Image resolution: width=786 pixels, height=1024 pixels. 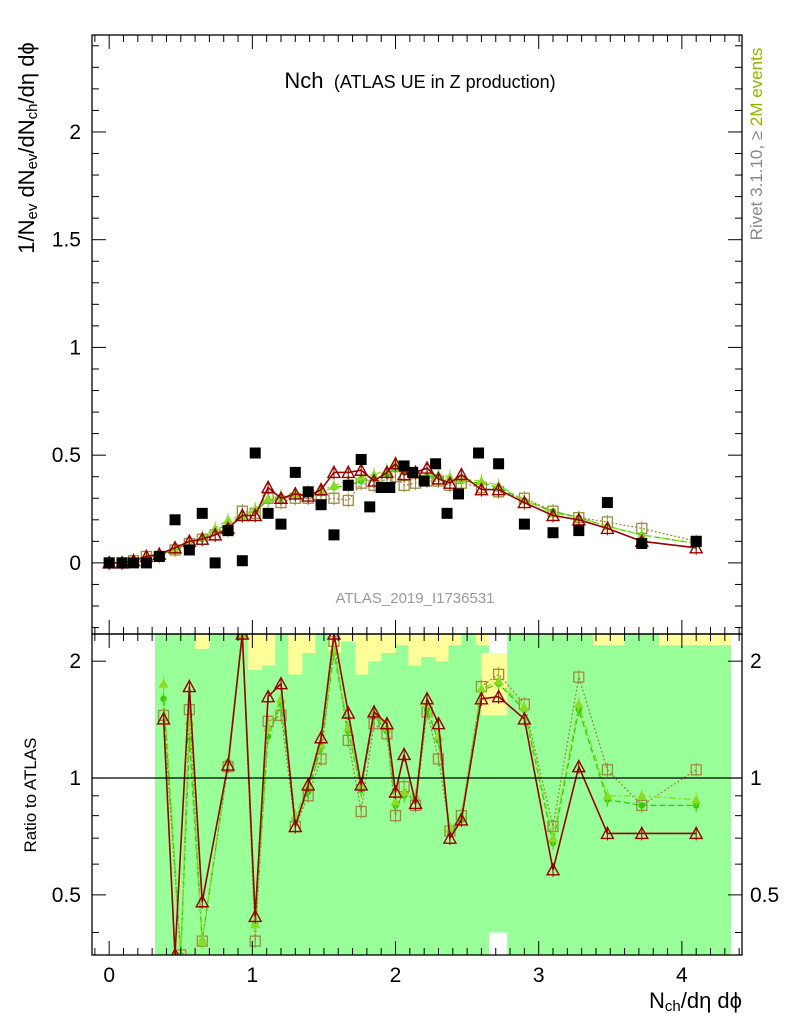 I want to click on mc-lime-point, so click(x=228, y=519).